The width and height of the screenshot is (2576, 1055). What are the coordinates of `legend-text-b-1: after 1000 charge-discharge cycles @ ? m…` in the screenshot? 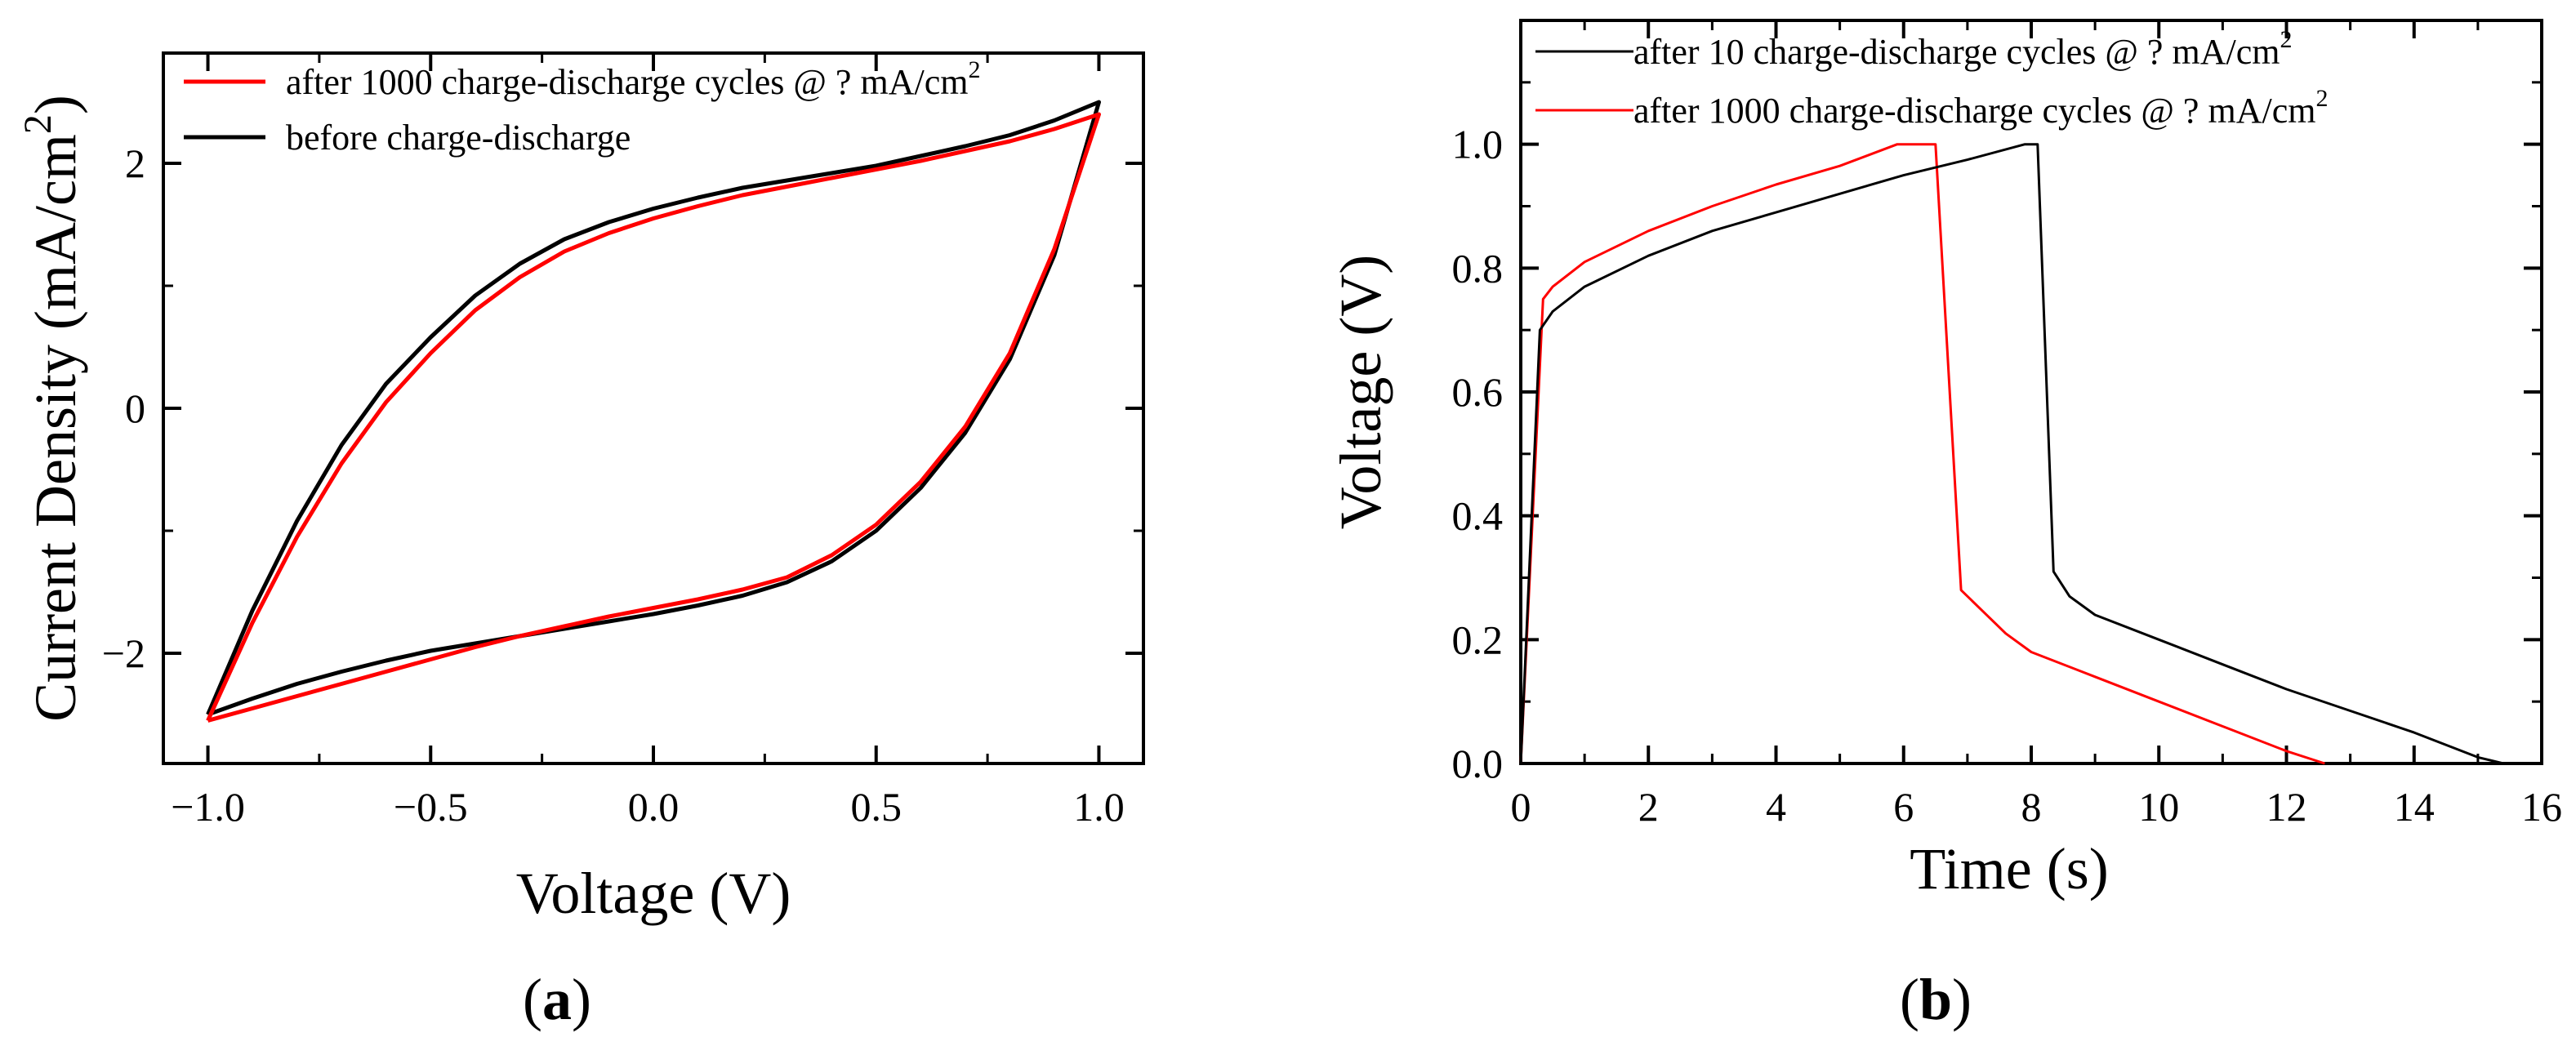 It's located at (1980, 108).